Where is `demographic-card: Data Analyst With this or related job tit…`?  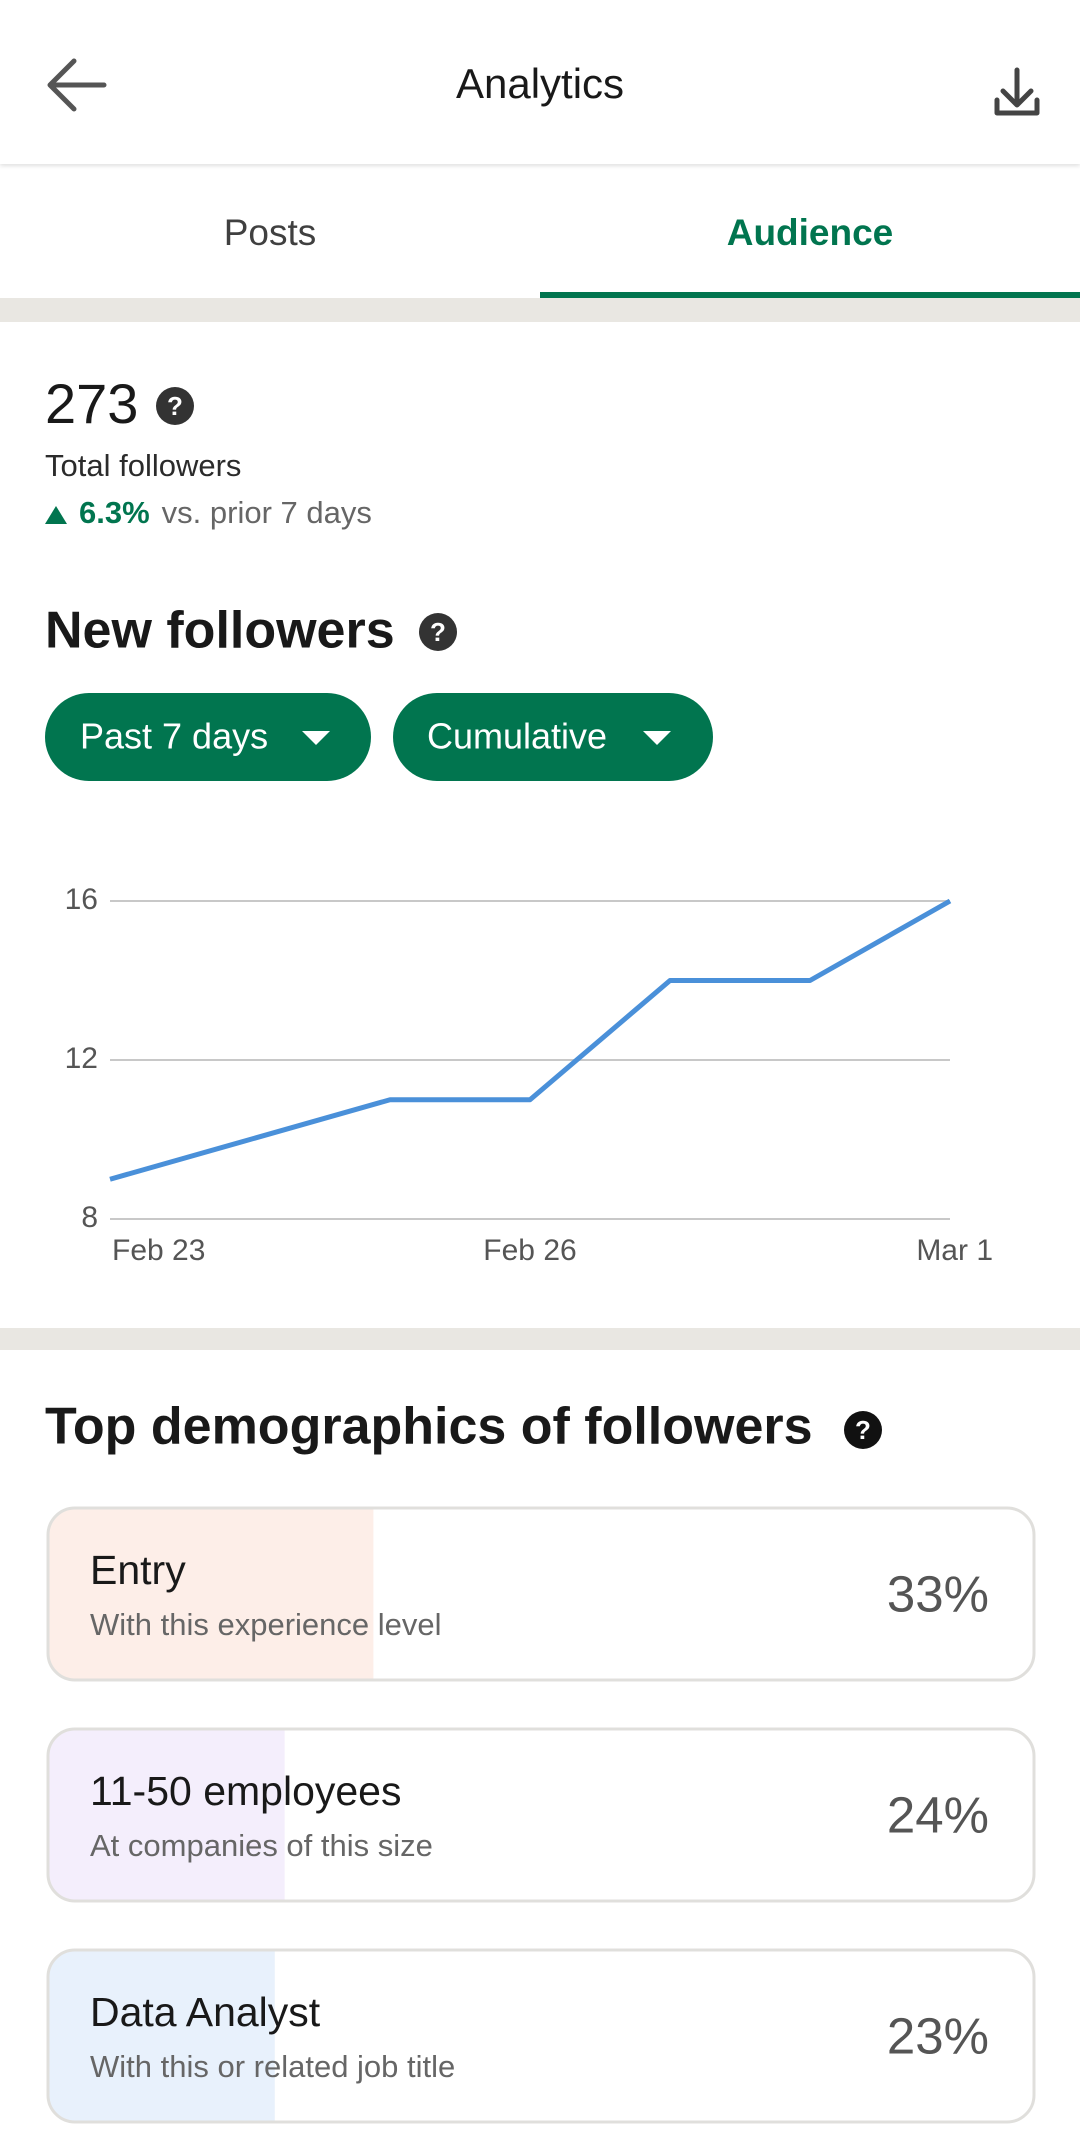 demographic-card: Data Analyst With this or related job tit… is located at coordinates (541, 2036).